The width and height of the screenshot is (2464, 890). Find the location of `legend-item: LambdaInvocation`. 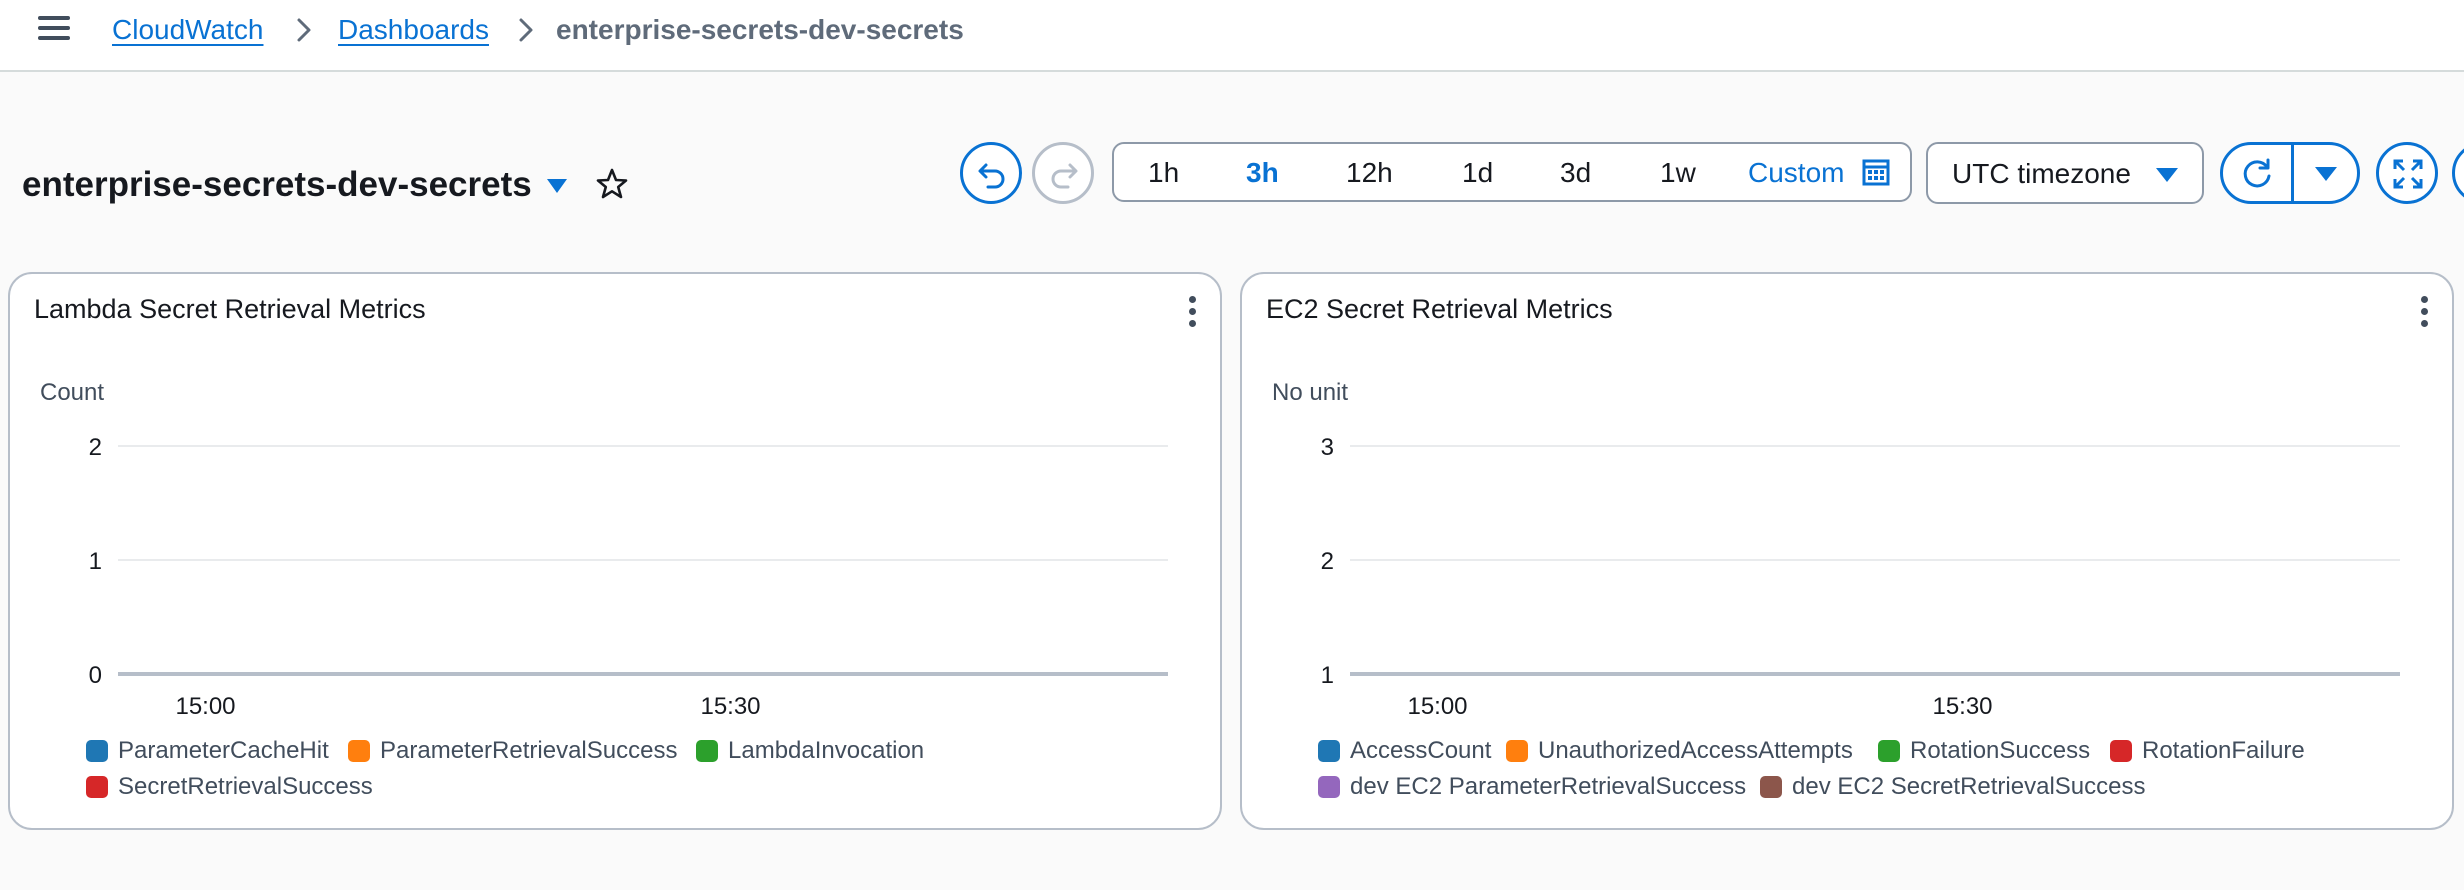

legend-item: LambdaInvocation is located at coordinates (810, 751).